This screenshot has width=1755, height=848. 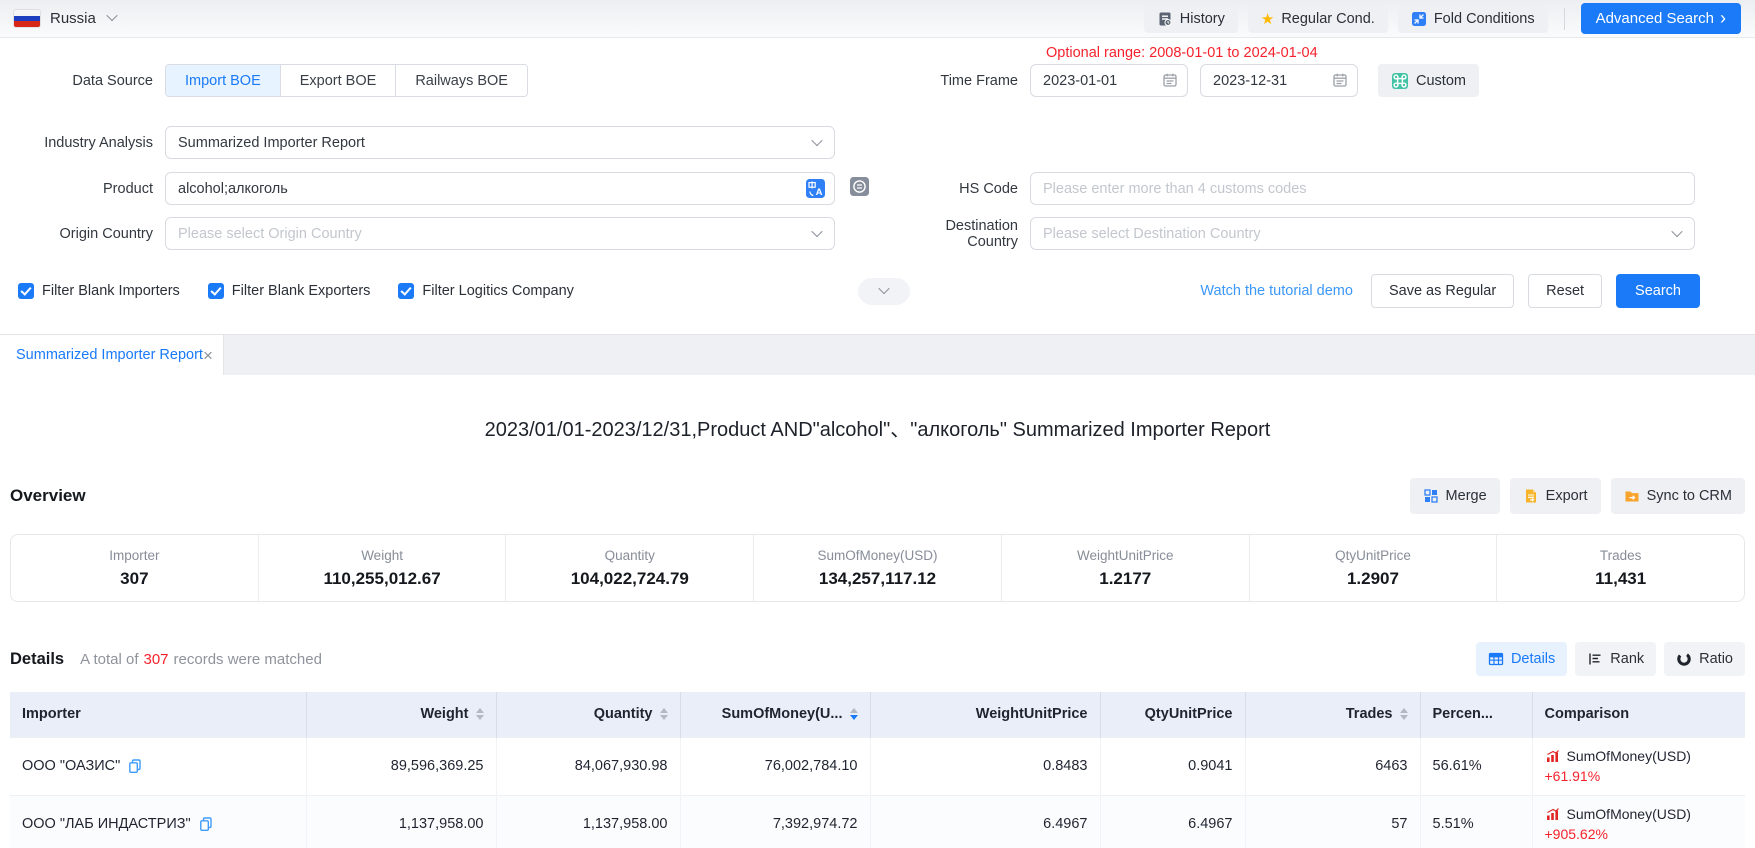 I want to click on date-end-input, so click(x=1279, y=80).